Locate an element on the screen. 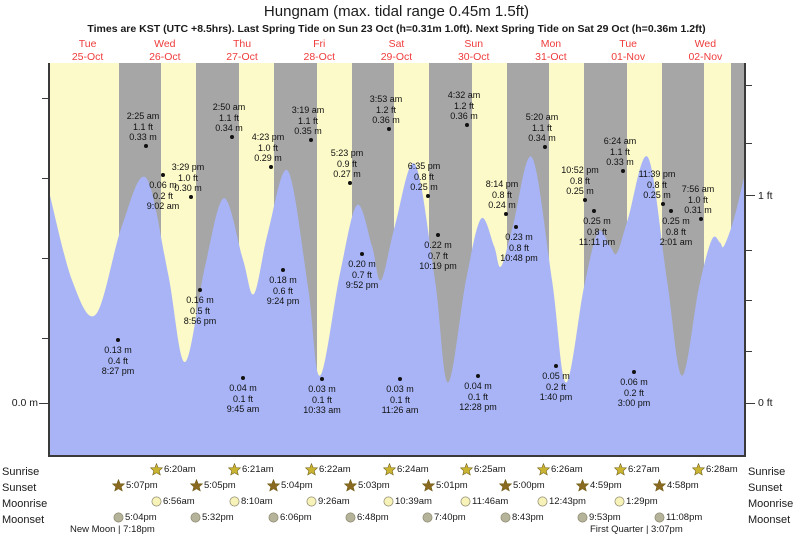 The height and width of the screenshot is (539, 793). tide-height-ft: 0.7 ft is located at coordinates (361, 274).